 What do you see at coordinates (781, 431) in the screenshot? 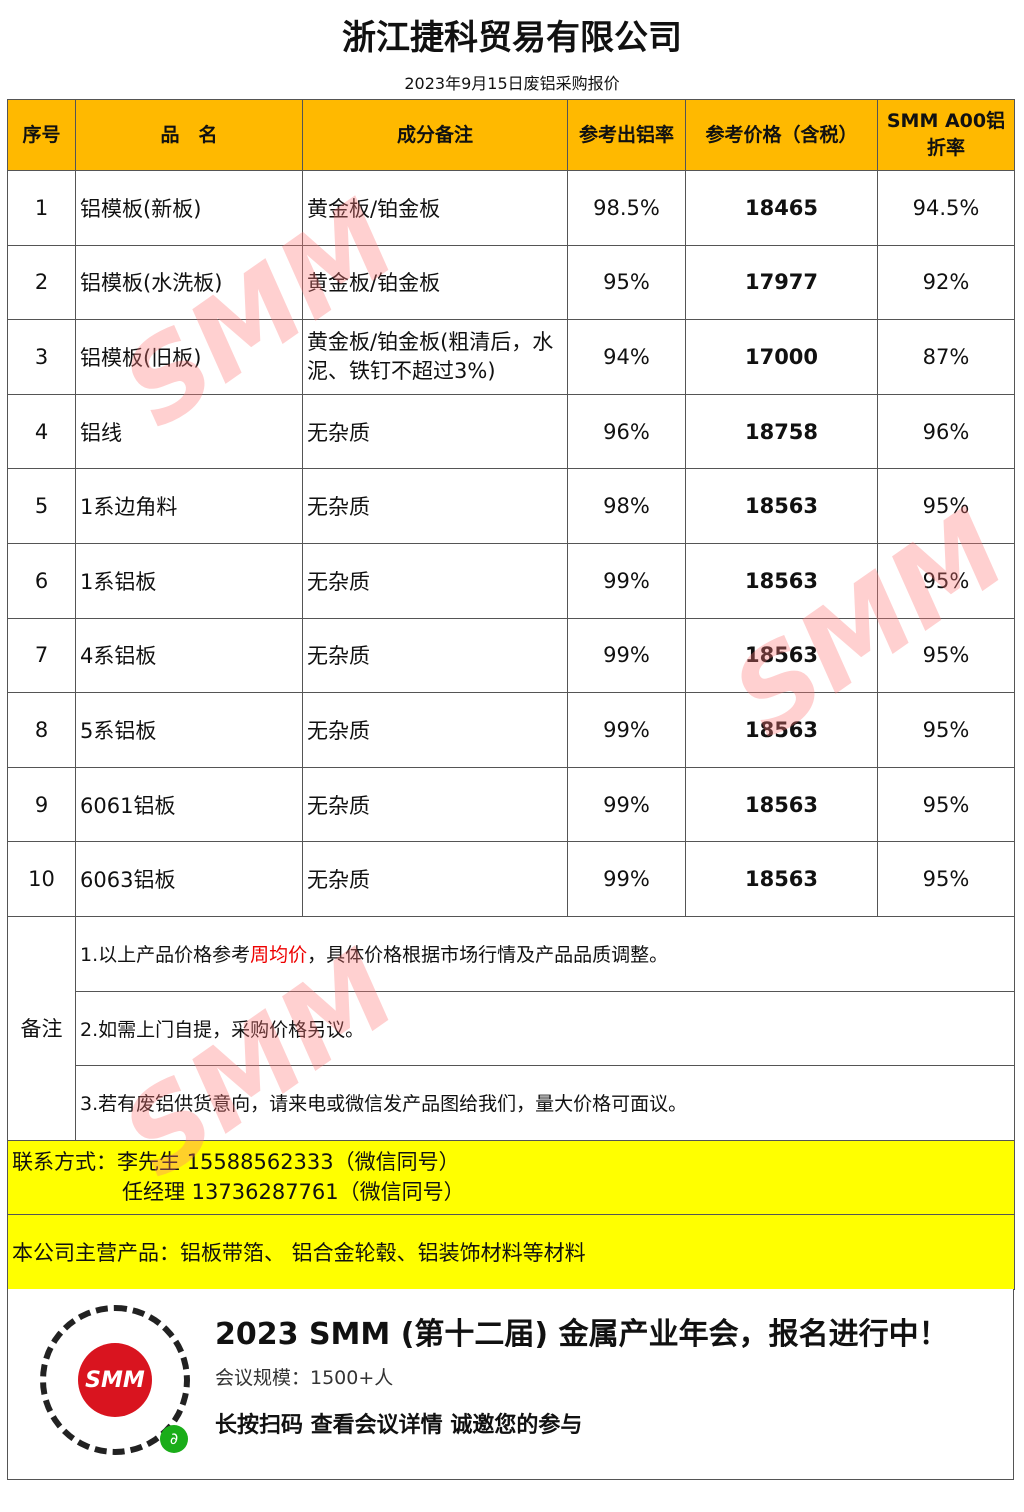
I see `row-price: 18758` at bounding box center [781, 431].